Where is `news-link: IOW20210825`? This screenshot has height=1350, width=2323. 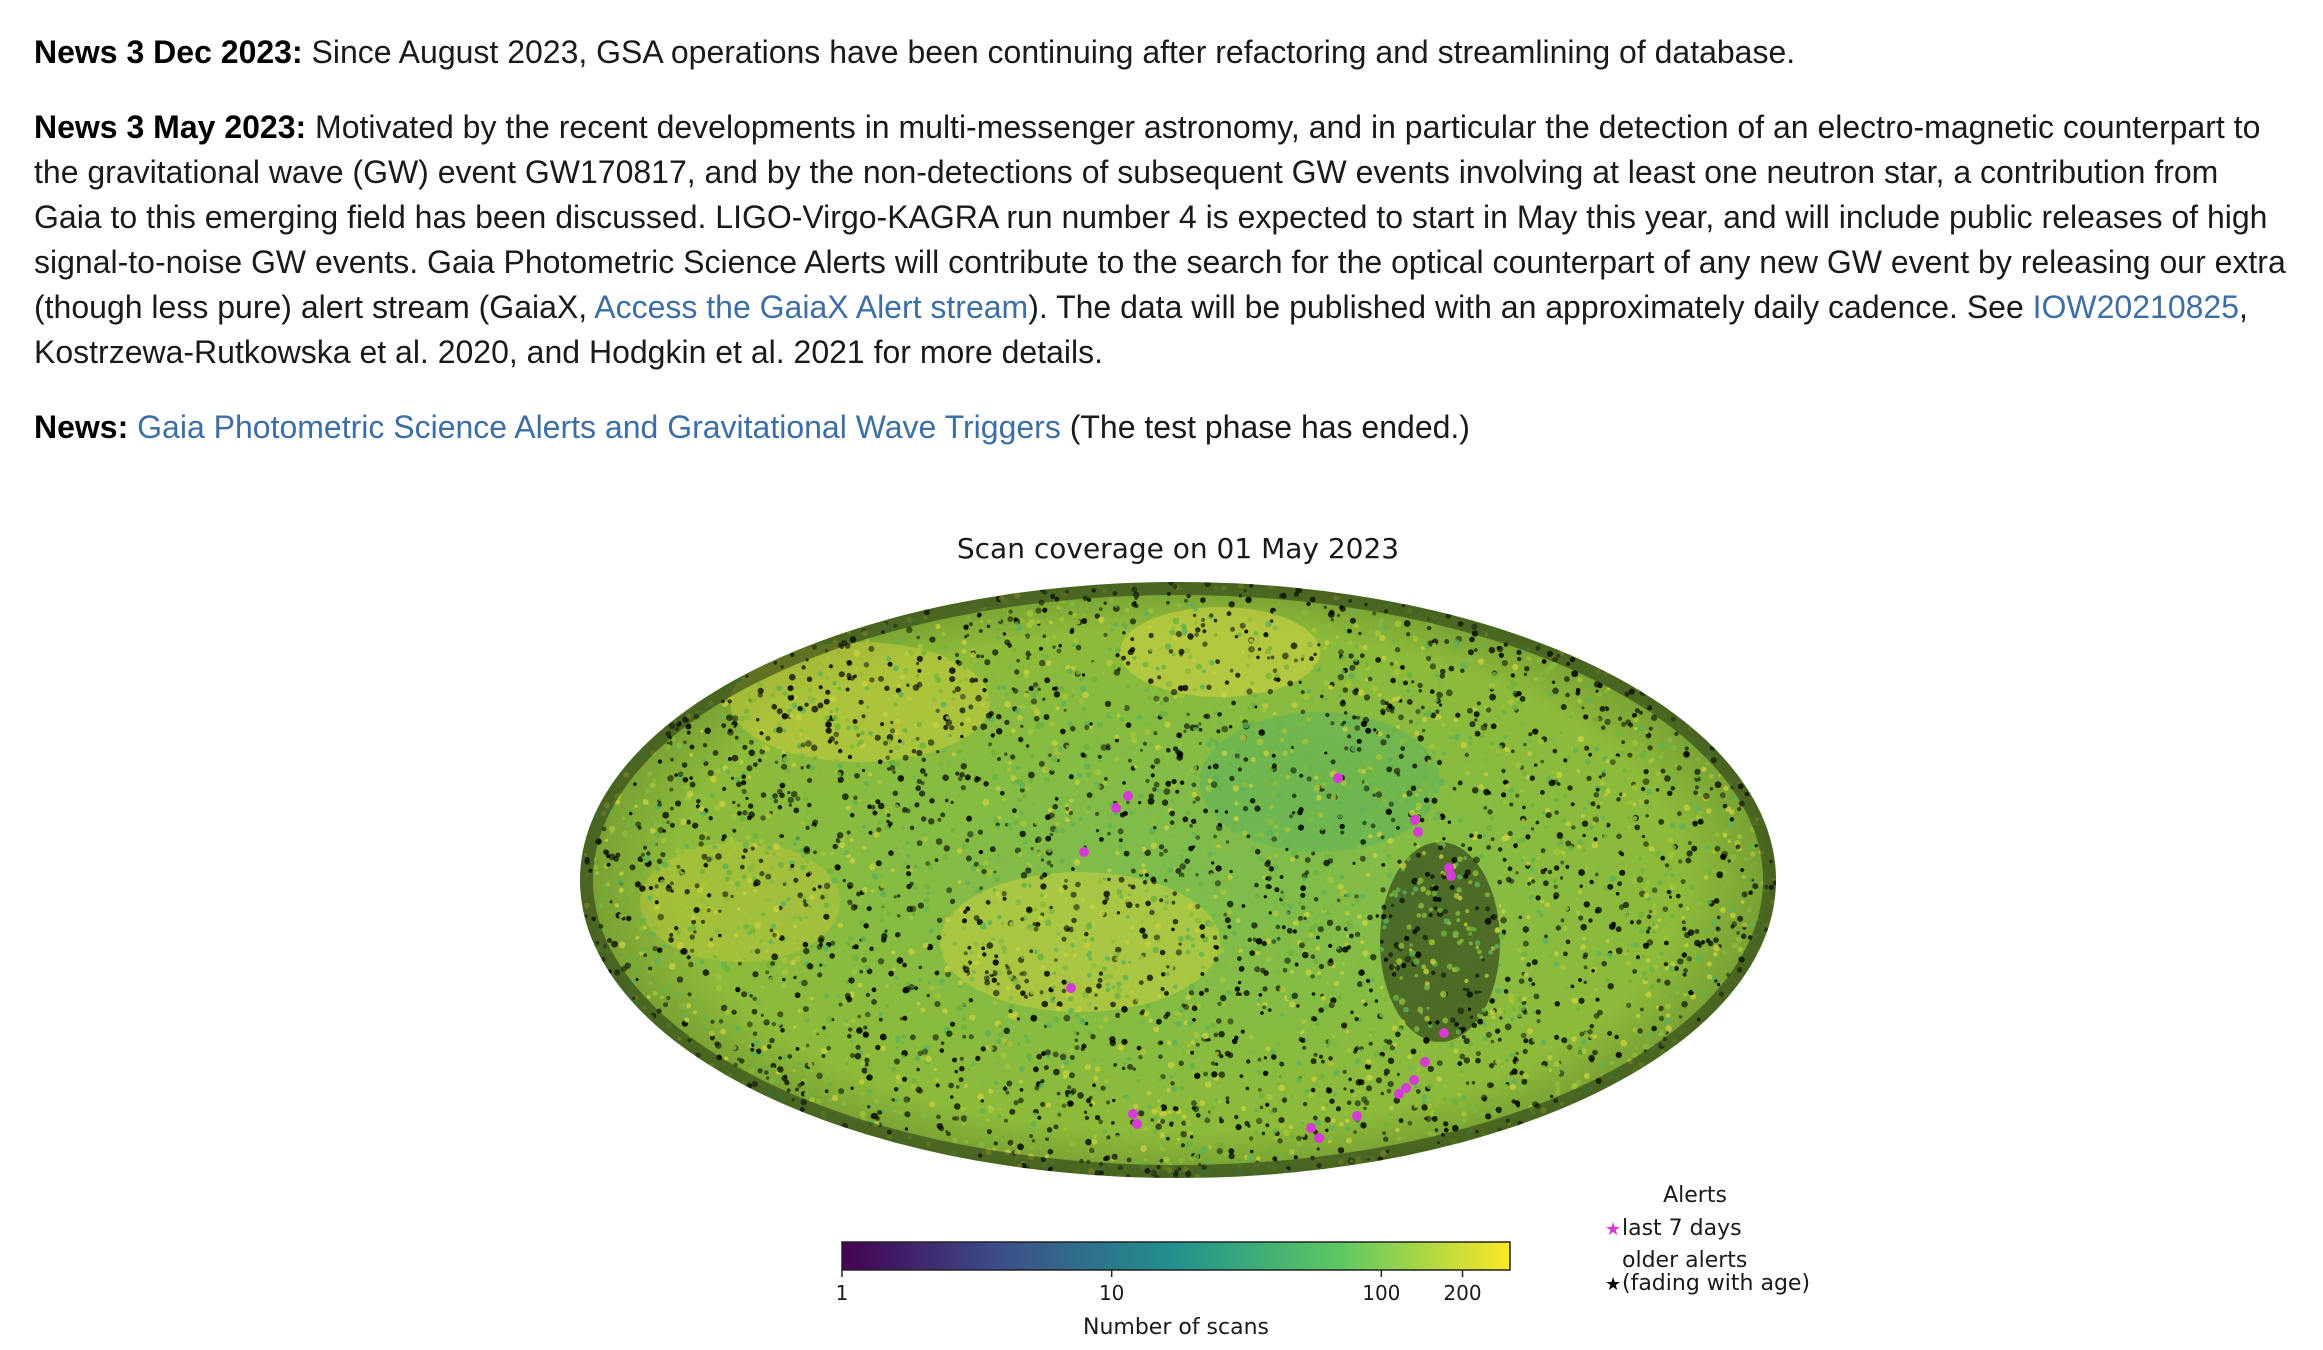
news-link: IOW20210825 is located at coordinates (2135, 307).